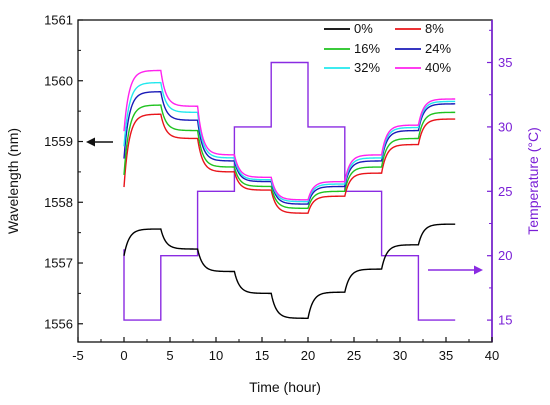 The image size is (550, 405). I want to click on y-tick-label: 1561, so click(58, 20).